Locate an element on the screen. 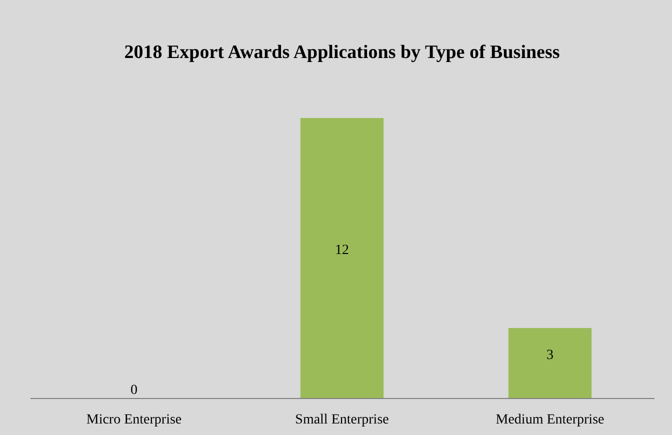 This screenshot has height=435, width=672. data-label: 0 is located at coordinates (134, 390).